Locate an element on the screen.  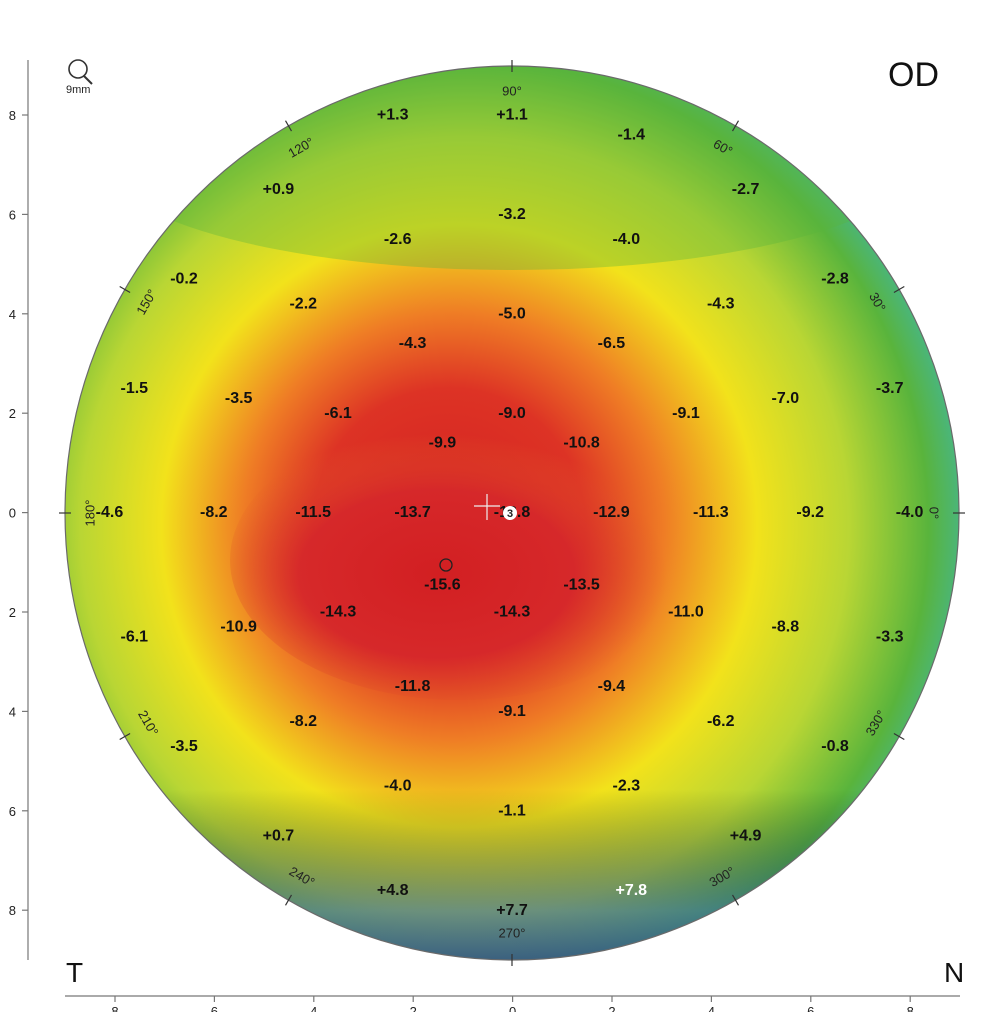
value-label: -11.5 is located at coordinates (313, 512).